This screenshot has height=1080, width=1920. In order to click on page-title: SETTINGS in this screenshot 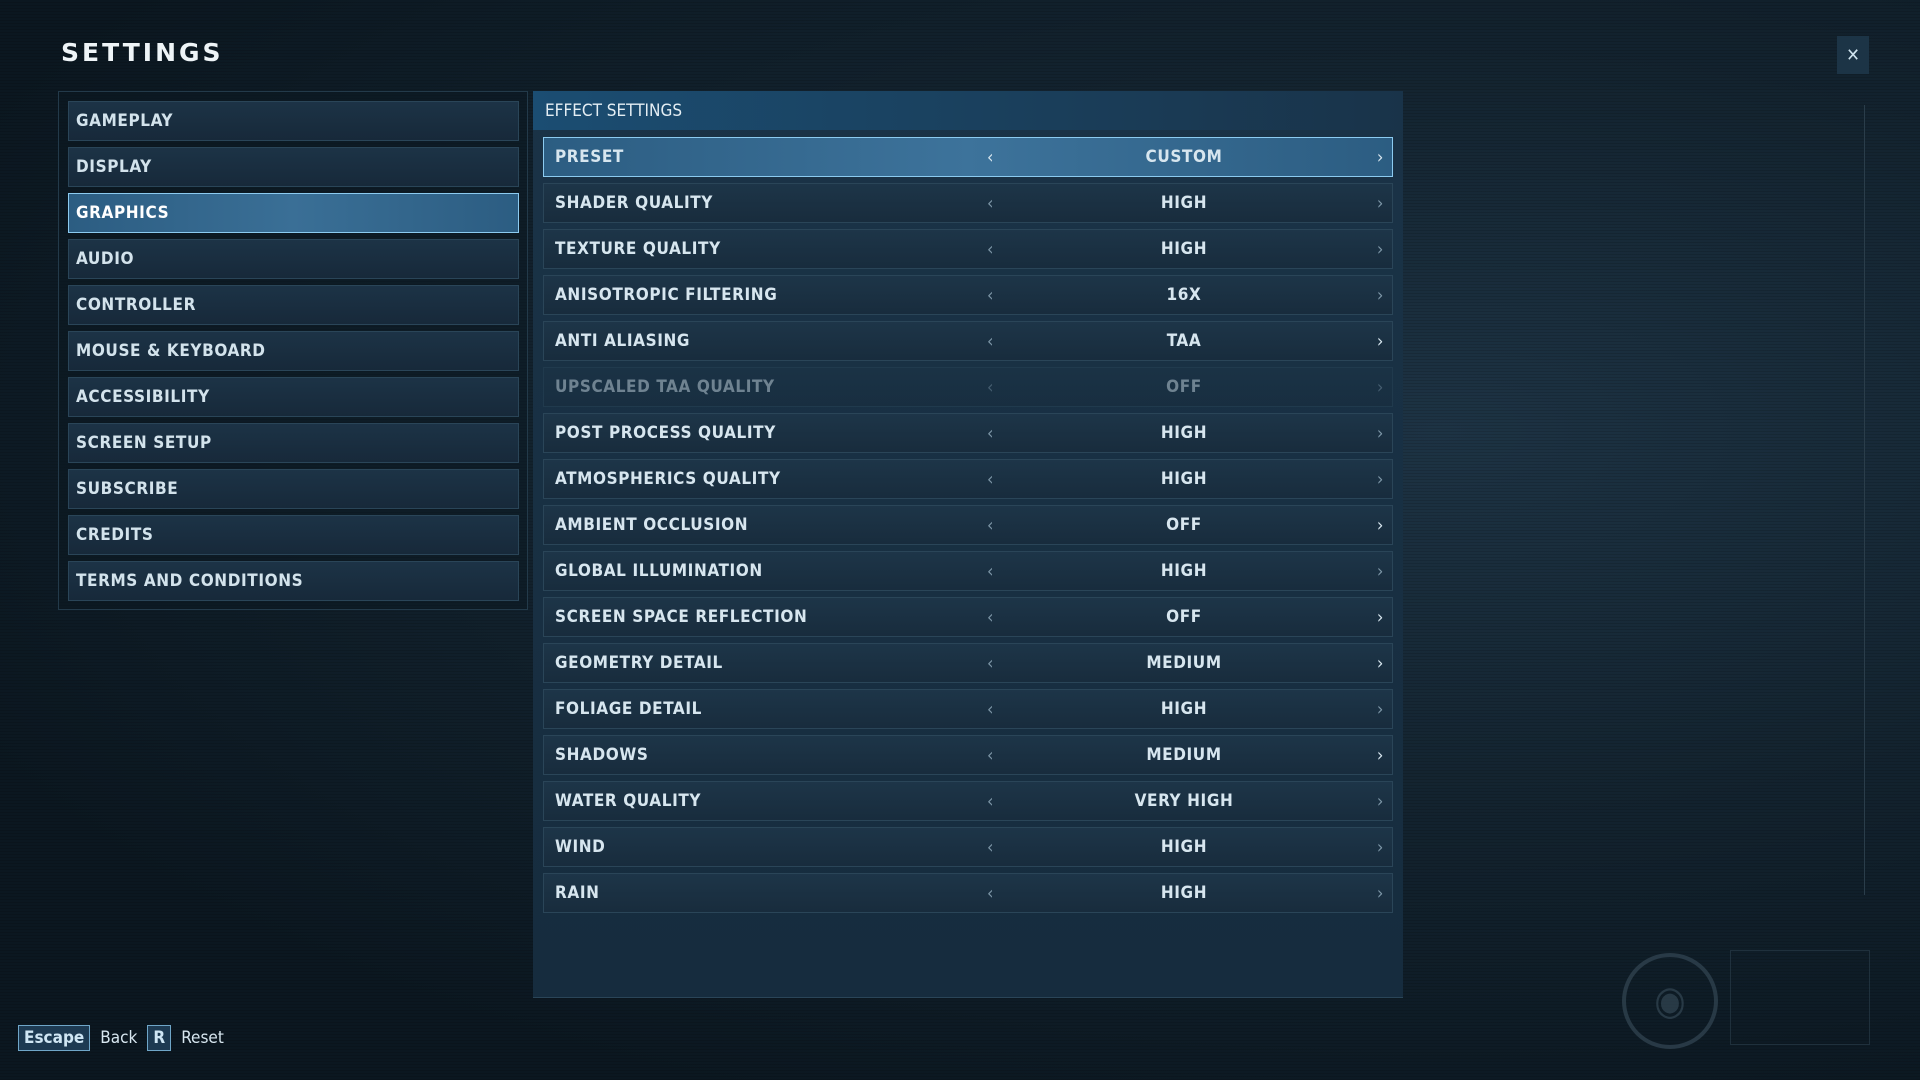, I will do `click(142, 52)`.